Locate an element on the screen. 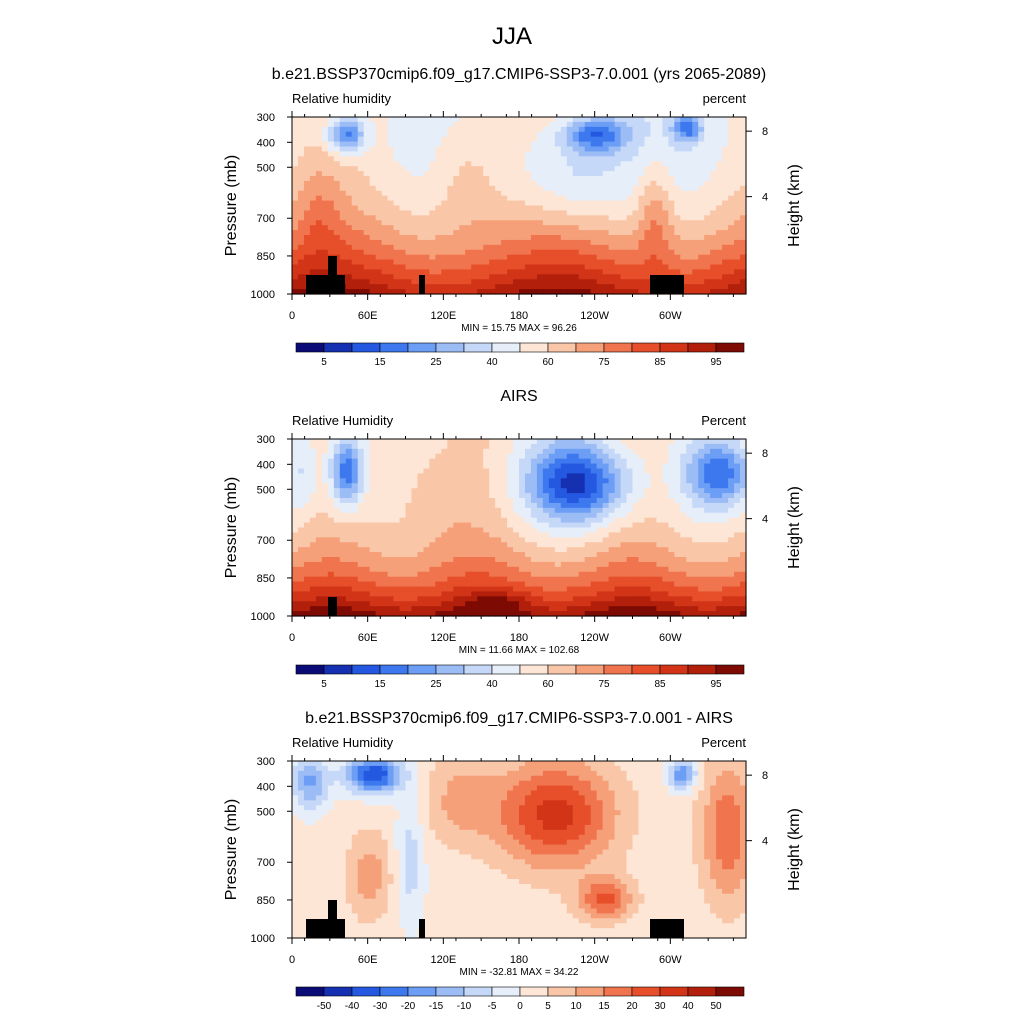 The height and width of the screenshot is (1024, 1024). colorbar-swatch is located at coordinates (310, 347).